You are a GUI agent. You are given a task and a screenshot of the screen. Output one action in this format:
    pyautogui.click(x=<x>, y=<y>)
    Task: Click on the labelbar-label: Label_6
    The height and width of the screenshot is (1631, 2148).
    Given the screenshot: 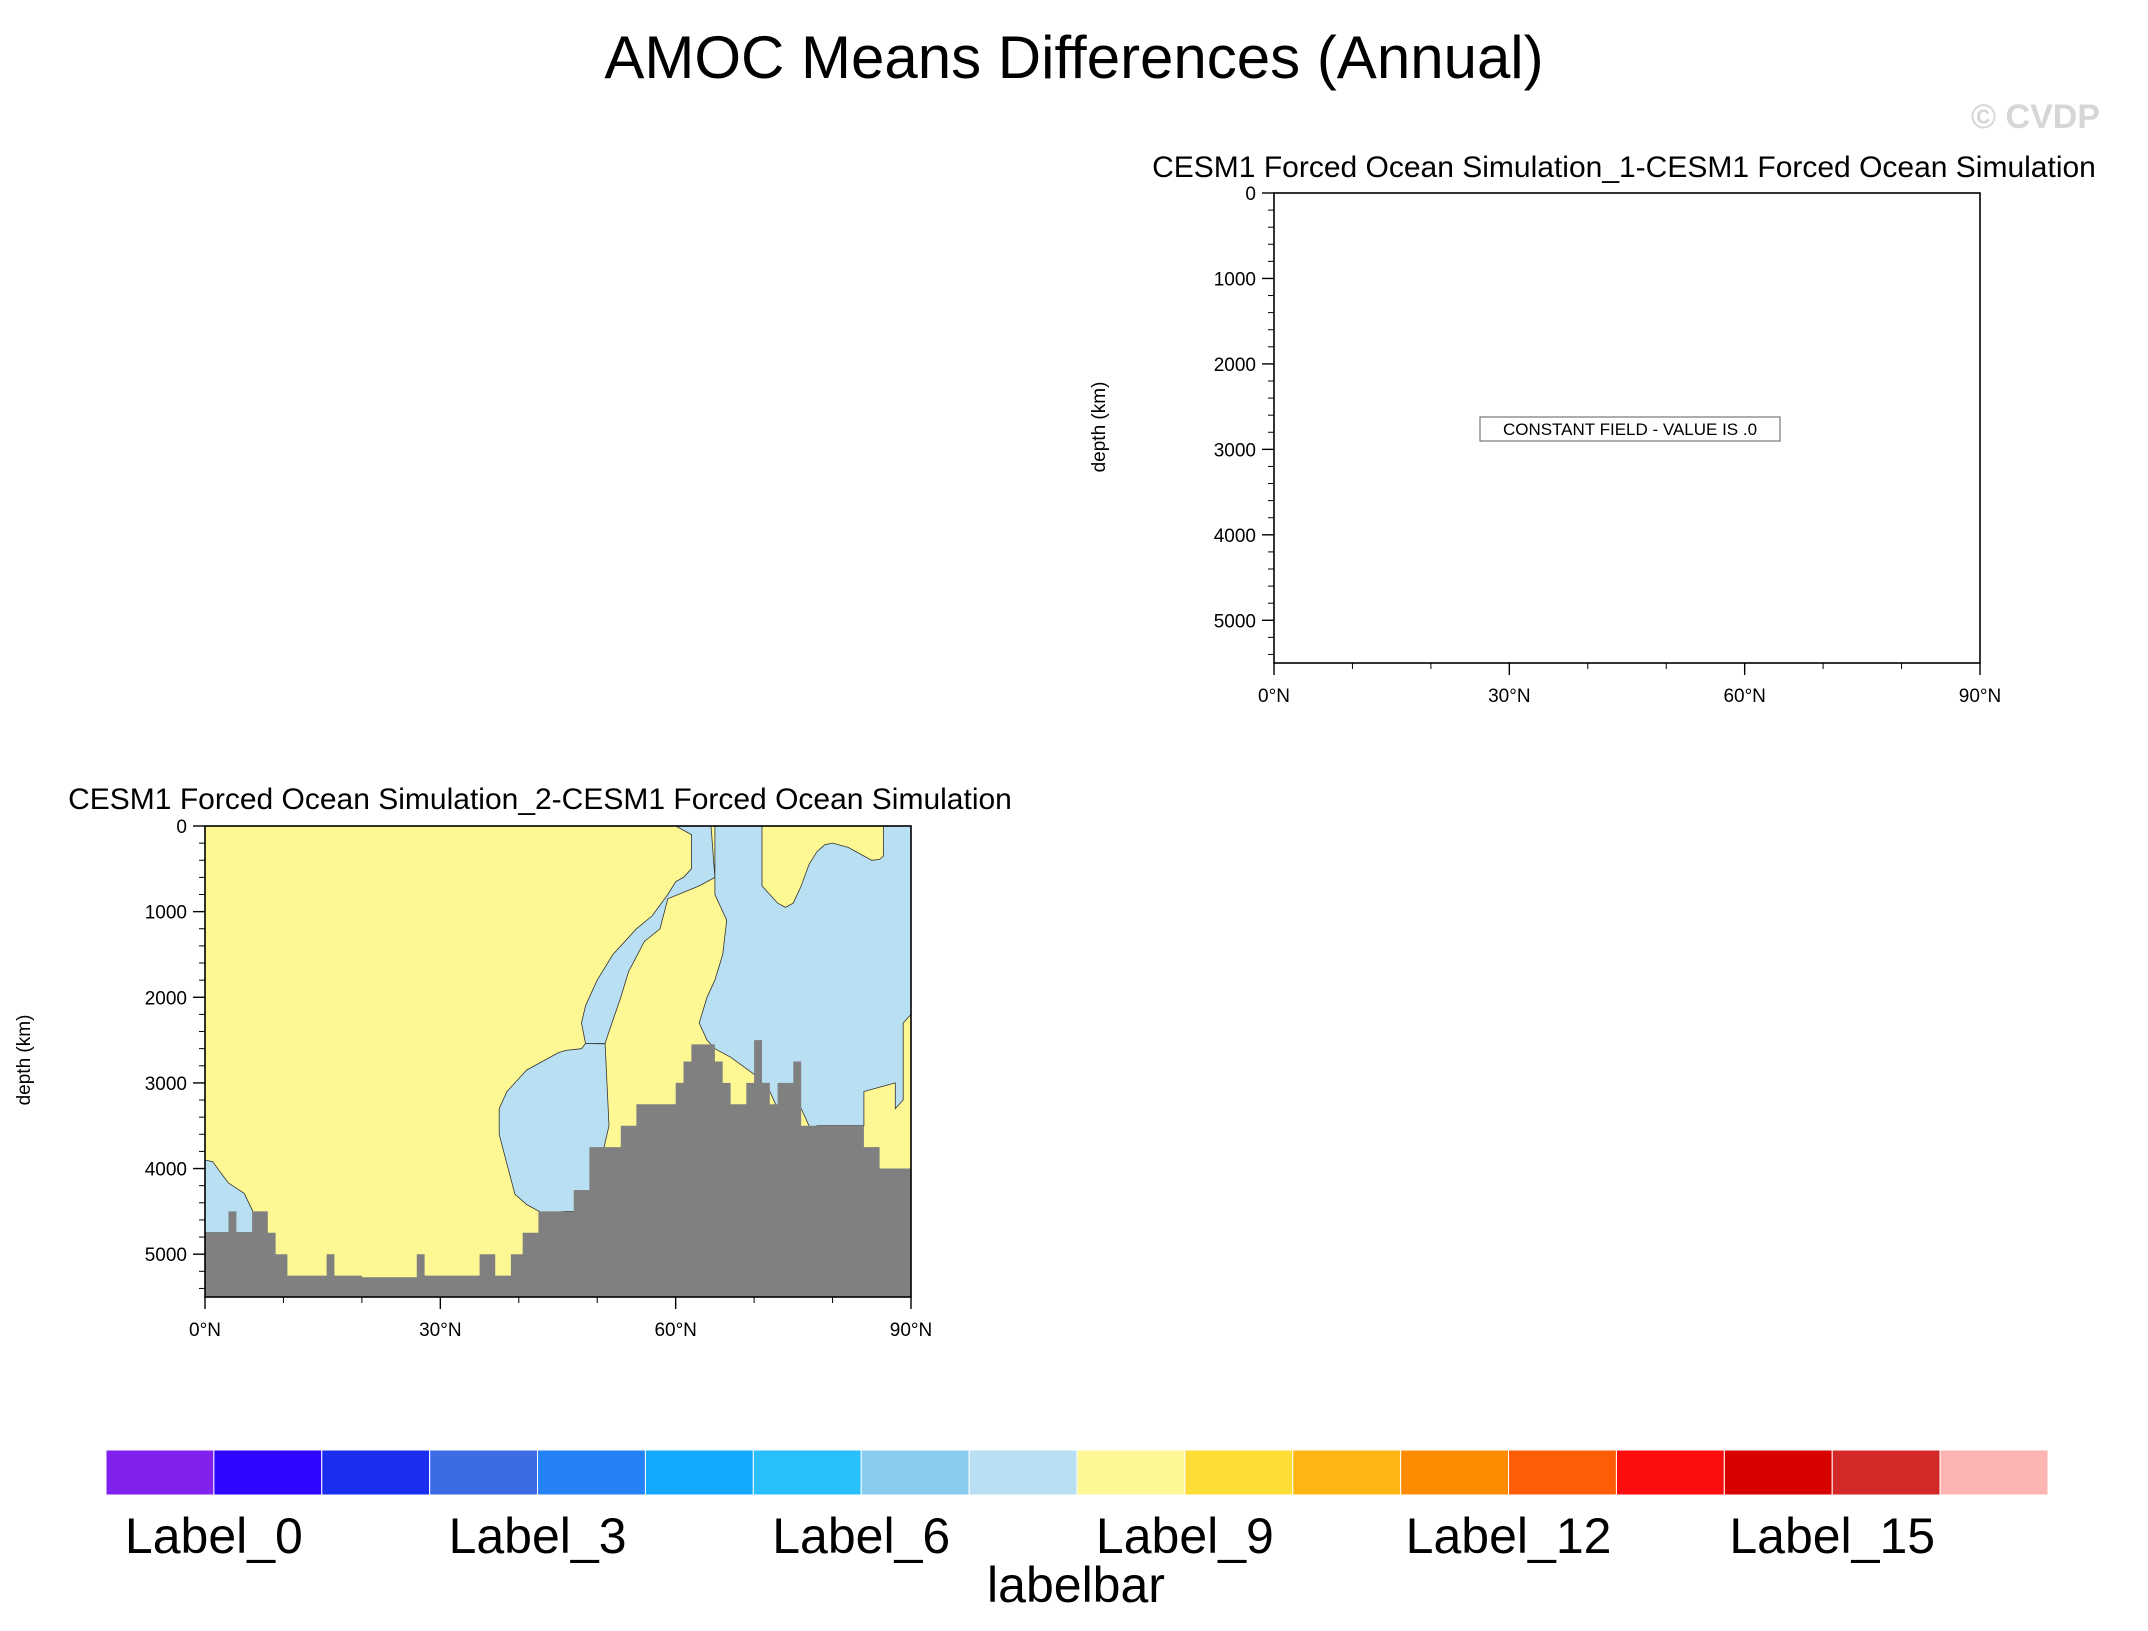 What is the action you would take?
    pyautogui.click(x=861, y=1536)
    